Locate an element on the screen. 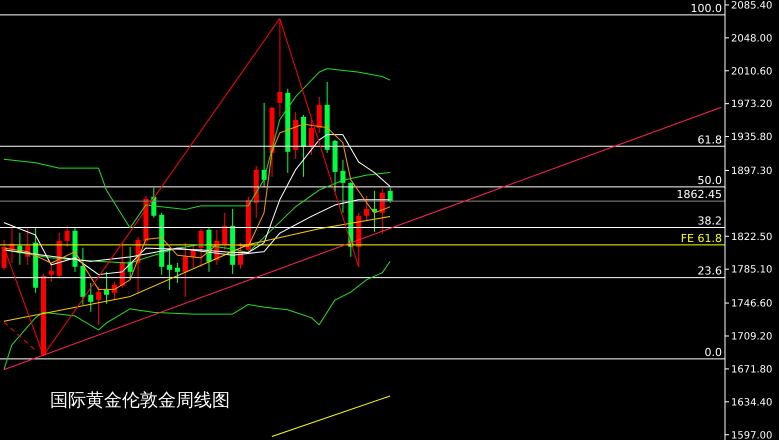 The width and height of the screenshot is (779, 440). annotation: 61.8 is located at coordinates (710, 139).